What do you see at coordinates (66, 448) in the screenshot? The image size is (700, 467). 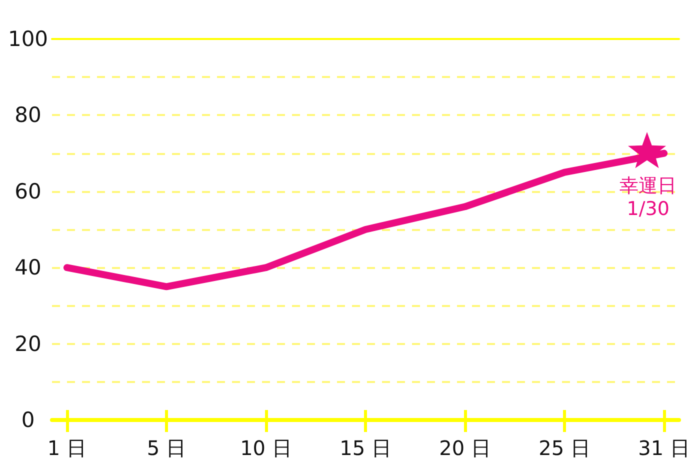 I see `x-tick-label: 1 日` at bounding box center [66, 448].